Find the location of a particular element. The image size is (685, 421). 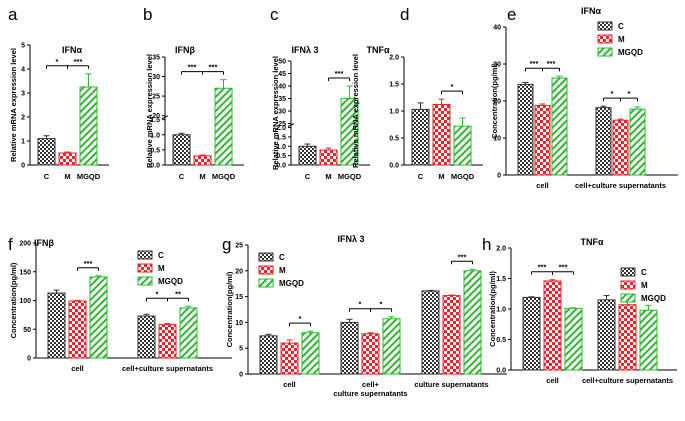

legend-swatch-MGQD is located at coordinates (605, 52).